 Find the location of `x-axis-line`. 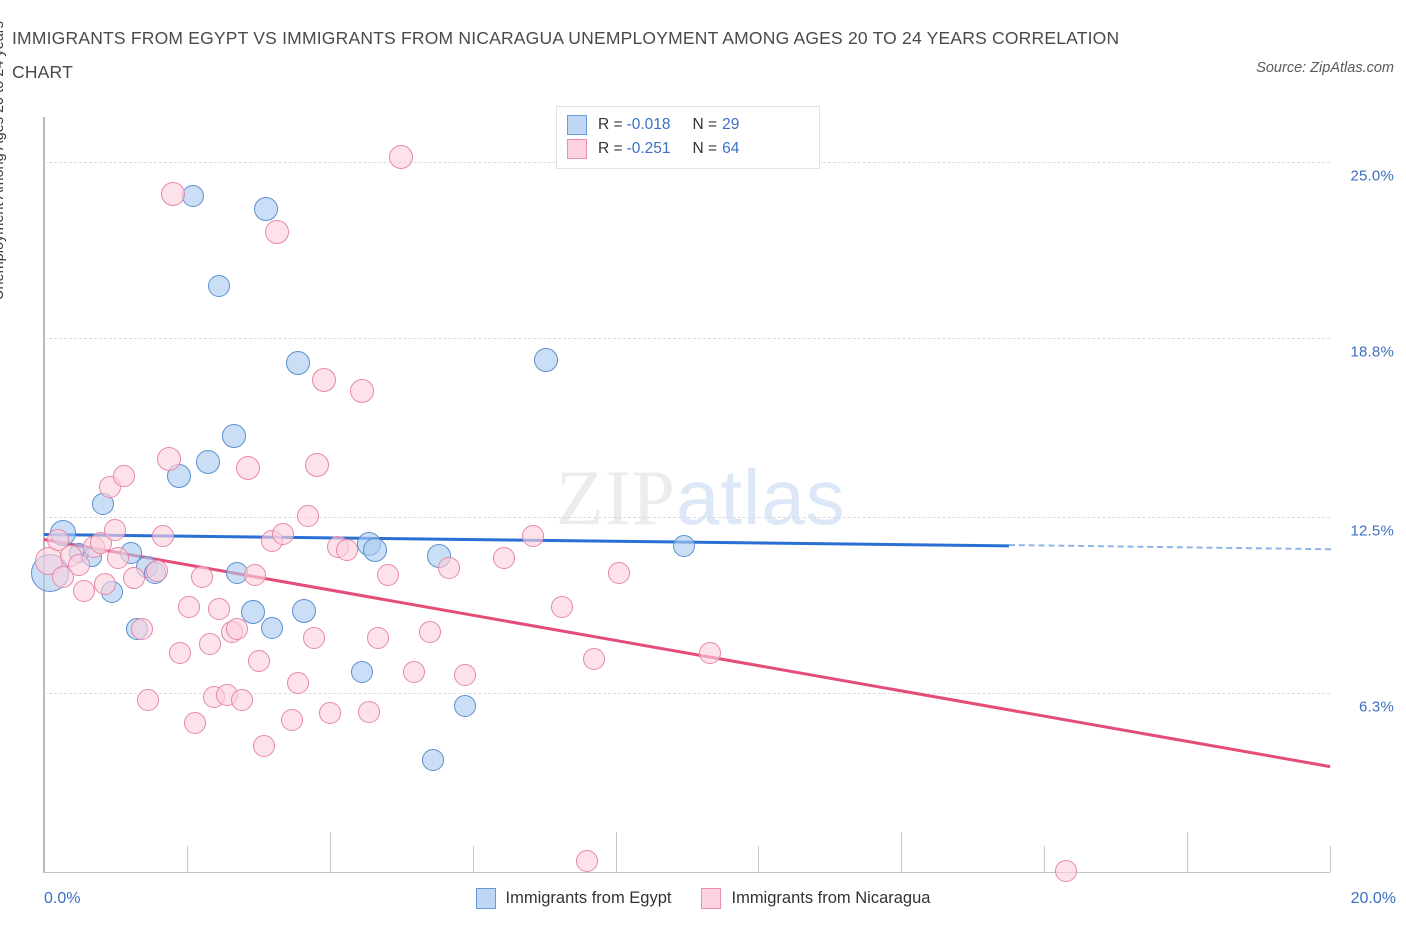

x-axis-line is located at coordinates (686, 872).